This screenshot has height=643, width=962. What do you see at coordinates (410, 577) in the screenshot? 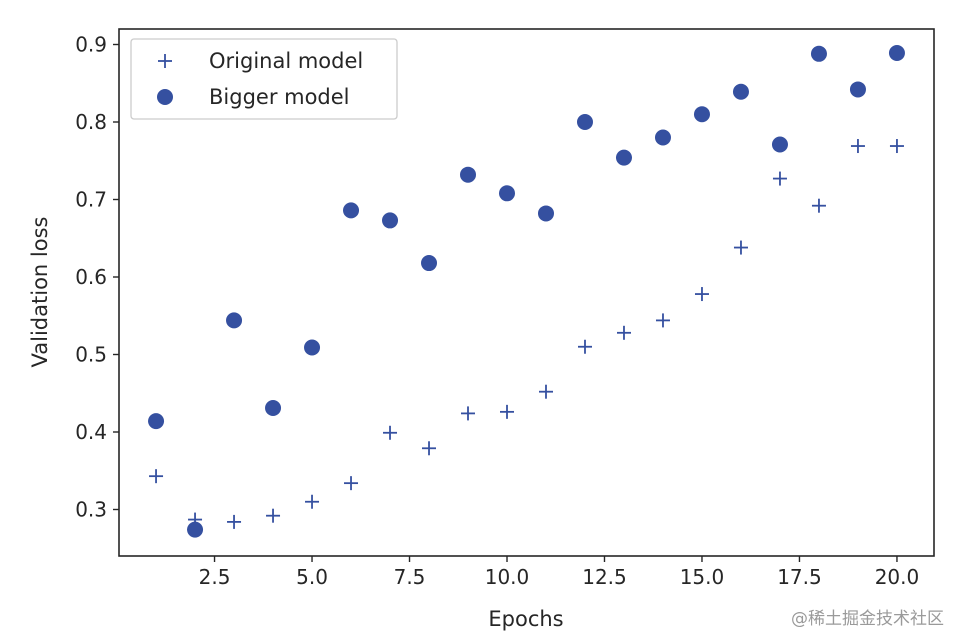
I see `x-tick-label: 7.5` at bounding box center [410, 577].